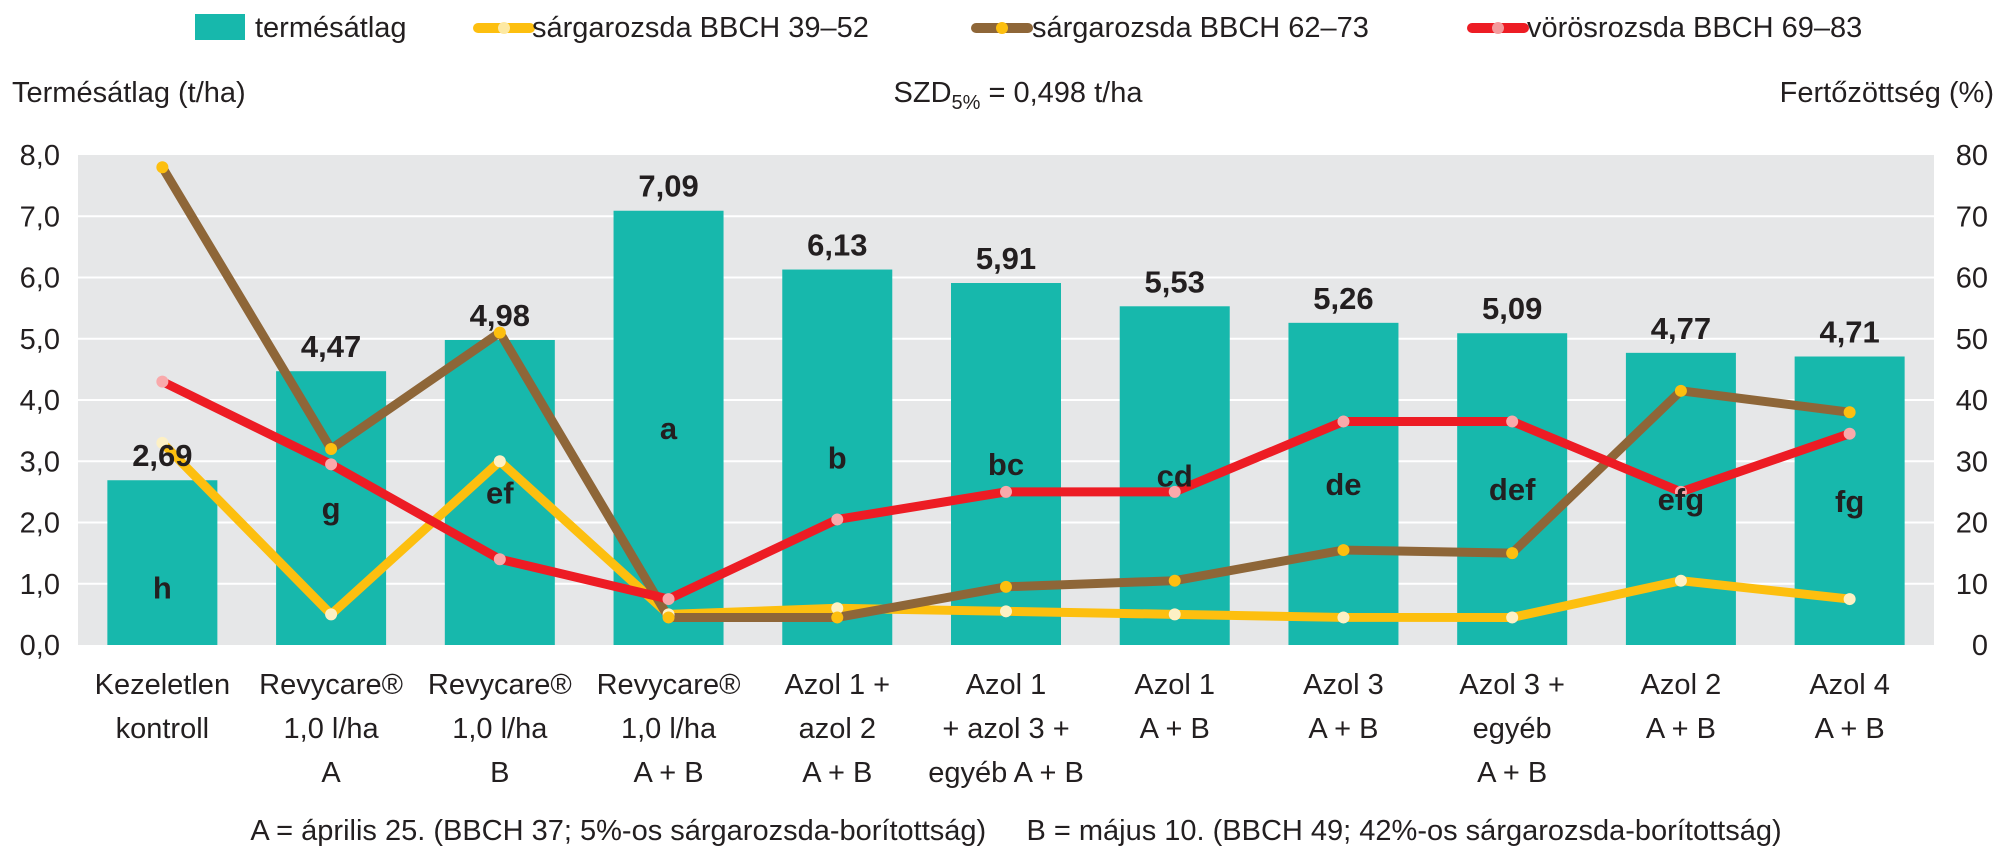 Image resolution: width=2000 pixels, height=848 pixels. What do you see at coordinates (499, 773) in the screenshot?
I see `category-label-line: B` at bounding box center [499, 773].